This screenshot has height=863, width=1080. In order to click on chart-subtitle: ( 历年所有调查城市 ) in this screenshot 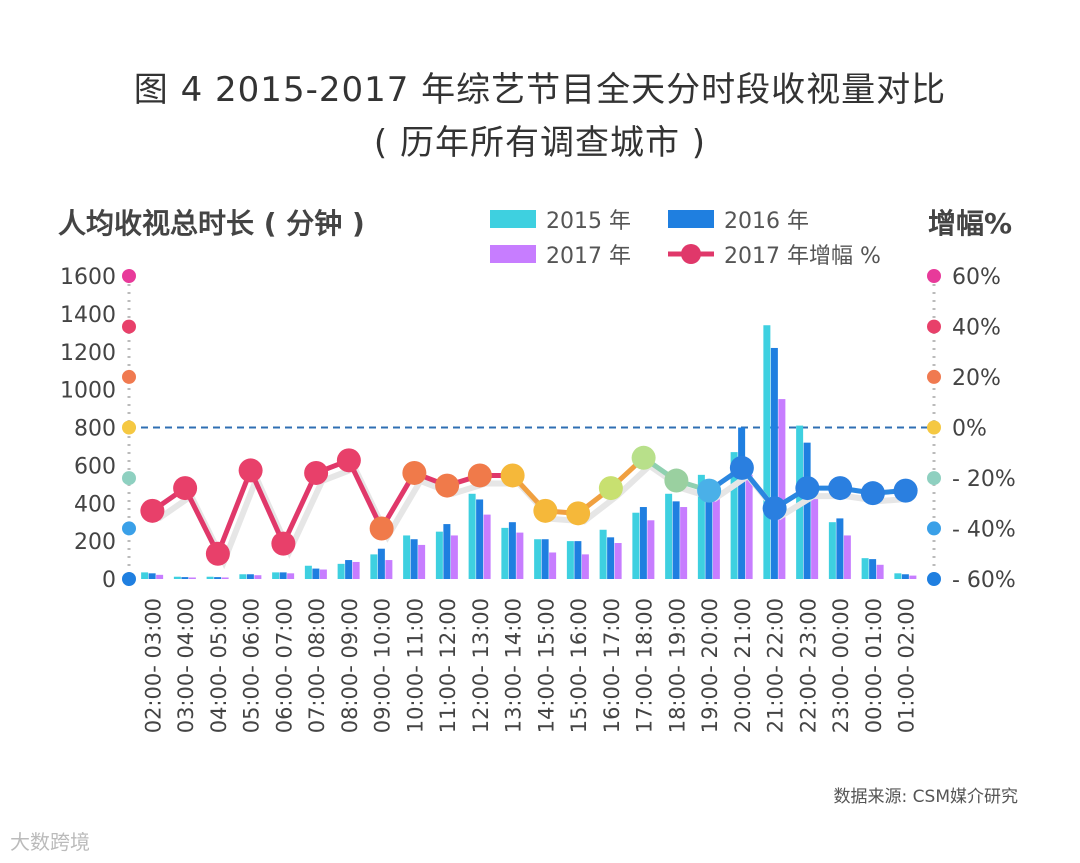, I will do `click(540, 143)`.